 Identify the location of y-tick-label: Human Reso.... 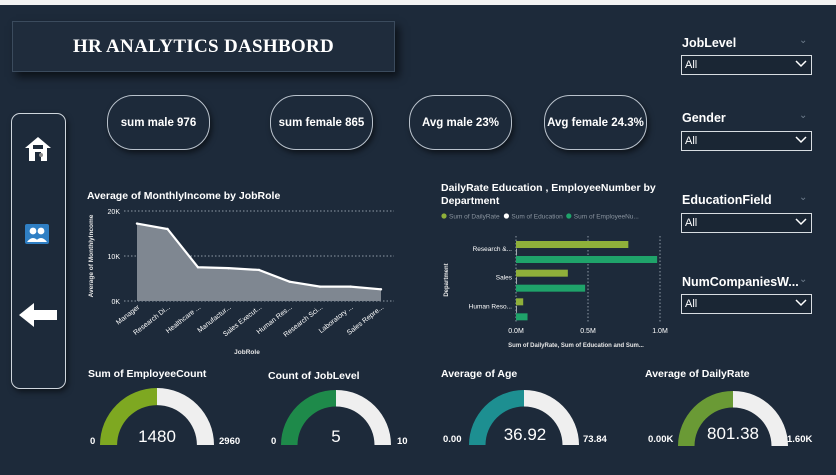
(491, 306).